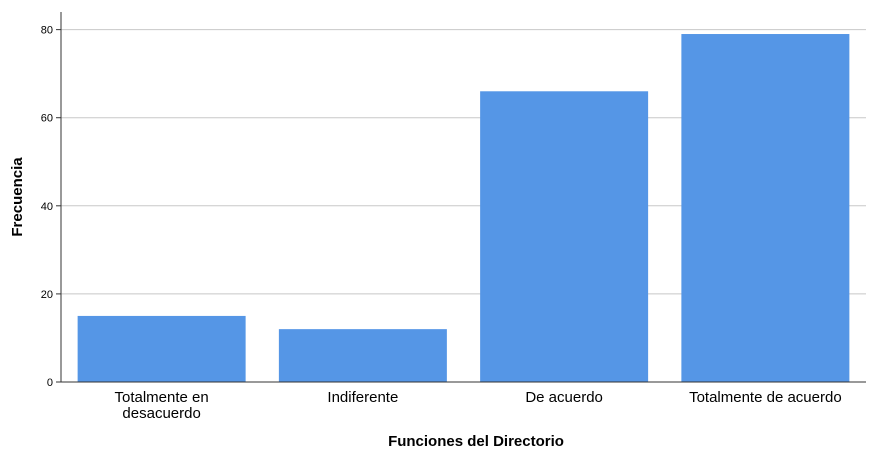 The image size is (880, 451). I want to click on x-tick-label-line: De acuerdo, so click(564, 397).